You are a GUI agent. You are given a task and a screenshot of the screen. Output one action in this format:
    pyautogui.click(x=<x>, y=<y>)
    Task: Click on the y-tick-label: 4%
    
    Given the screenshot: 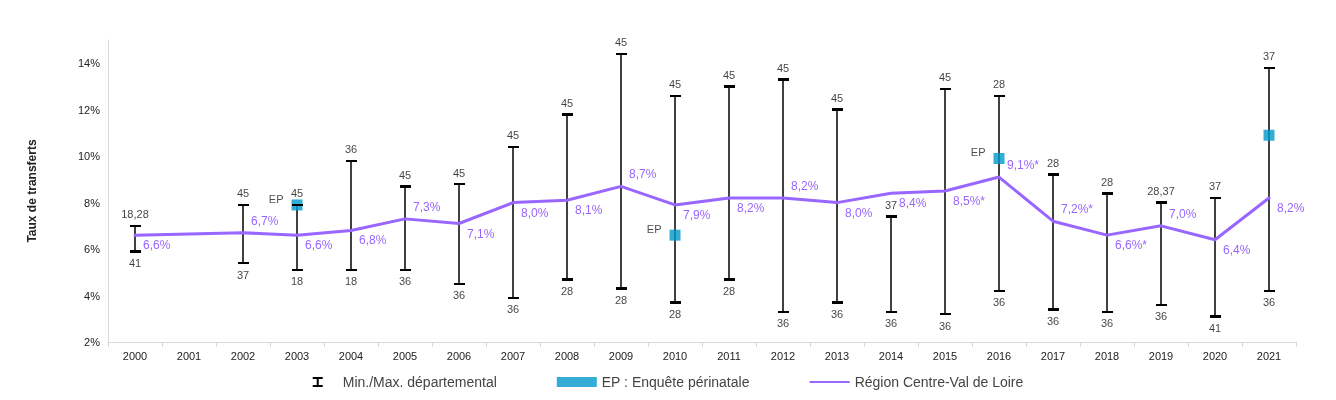 What is the action you would take?
    pyautogui.click(x=92, y=295)
    